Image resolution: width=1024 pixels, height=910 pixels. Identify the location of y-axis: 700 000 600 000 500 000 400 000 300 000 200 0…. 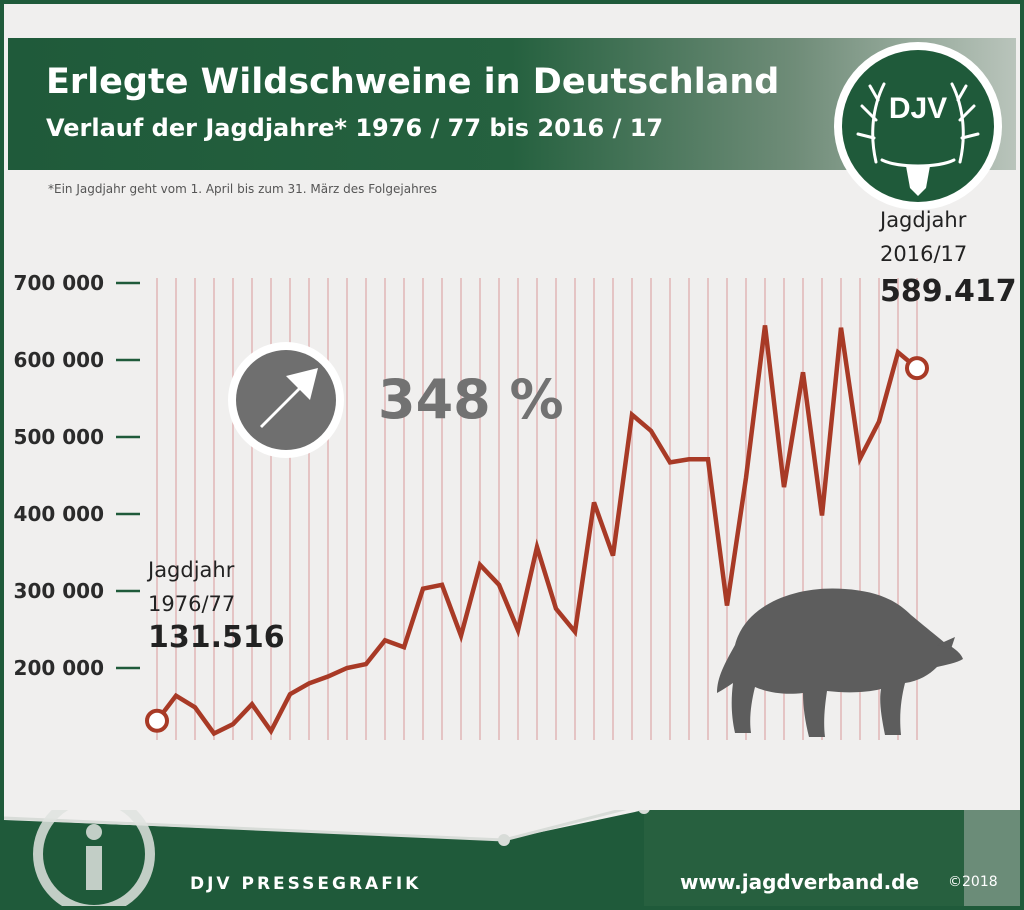
(77, 475).